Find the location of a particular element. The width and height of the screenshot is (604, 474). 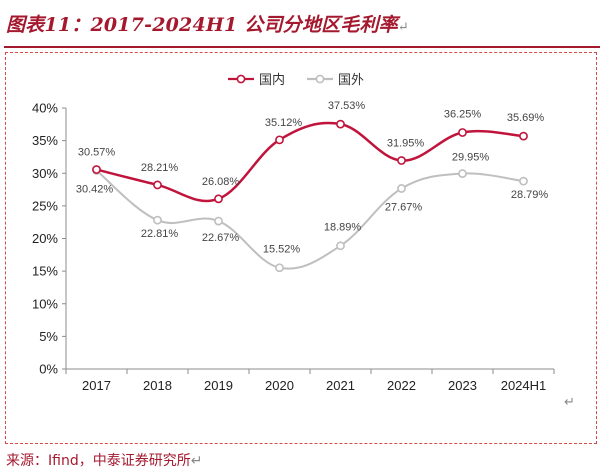

data-label: 36.25% is located at coordinates (463, 114).